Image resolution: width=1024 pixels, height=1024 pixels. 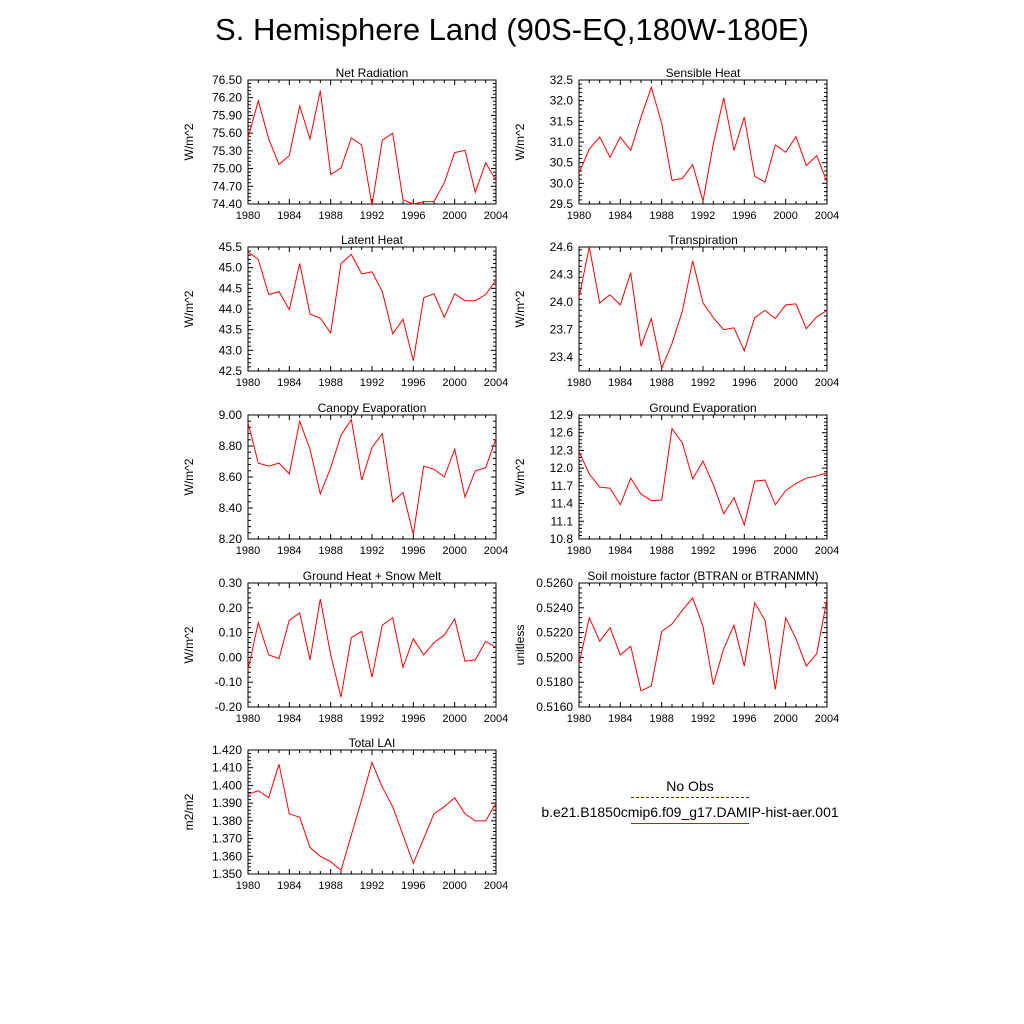 I want to click on y-tick-label: 1.410, so click(x=227, y=768).